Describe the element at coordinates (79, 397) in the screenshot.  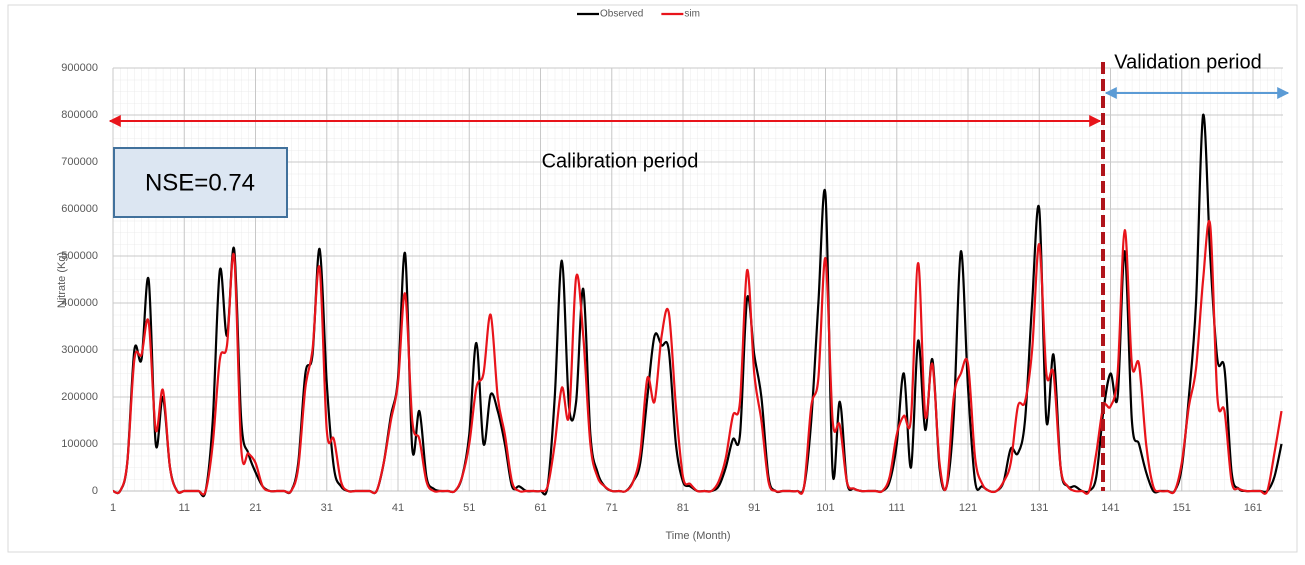
I see `y-tick-label: 200000` at that location.